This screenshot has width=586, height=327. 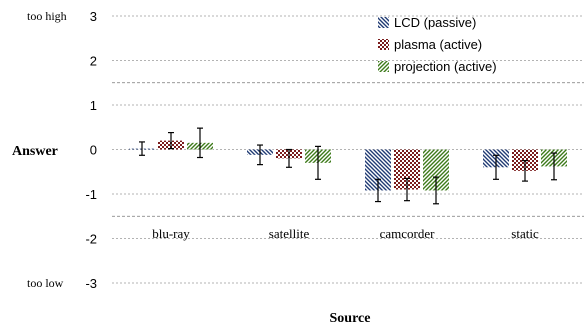 What do you see at coordinates (93, 16) in the screenshot?
I see `y-tick-label: 3` at bounding box center [93, 16].